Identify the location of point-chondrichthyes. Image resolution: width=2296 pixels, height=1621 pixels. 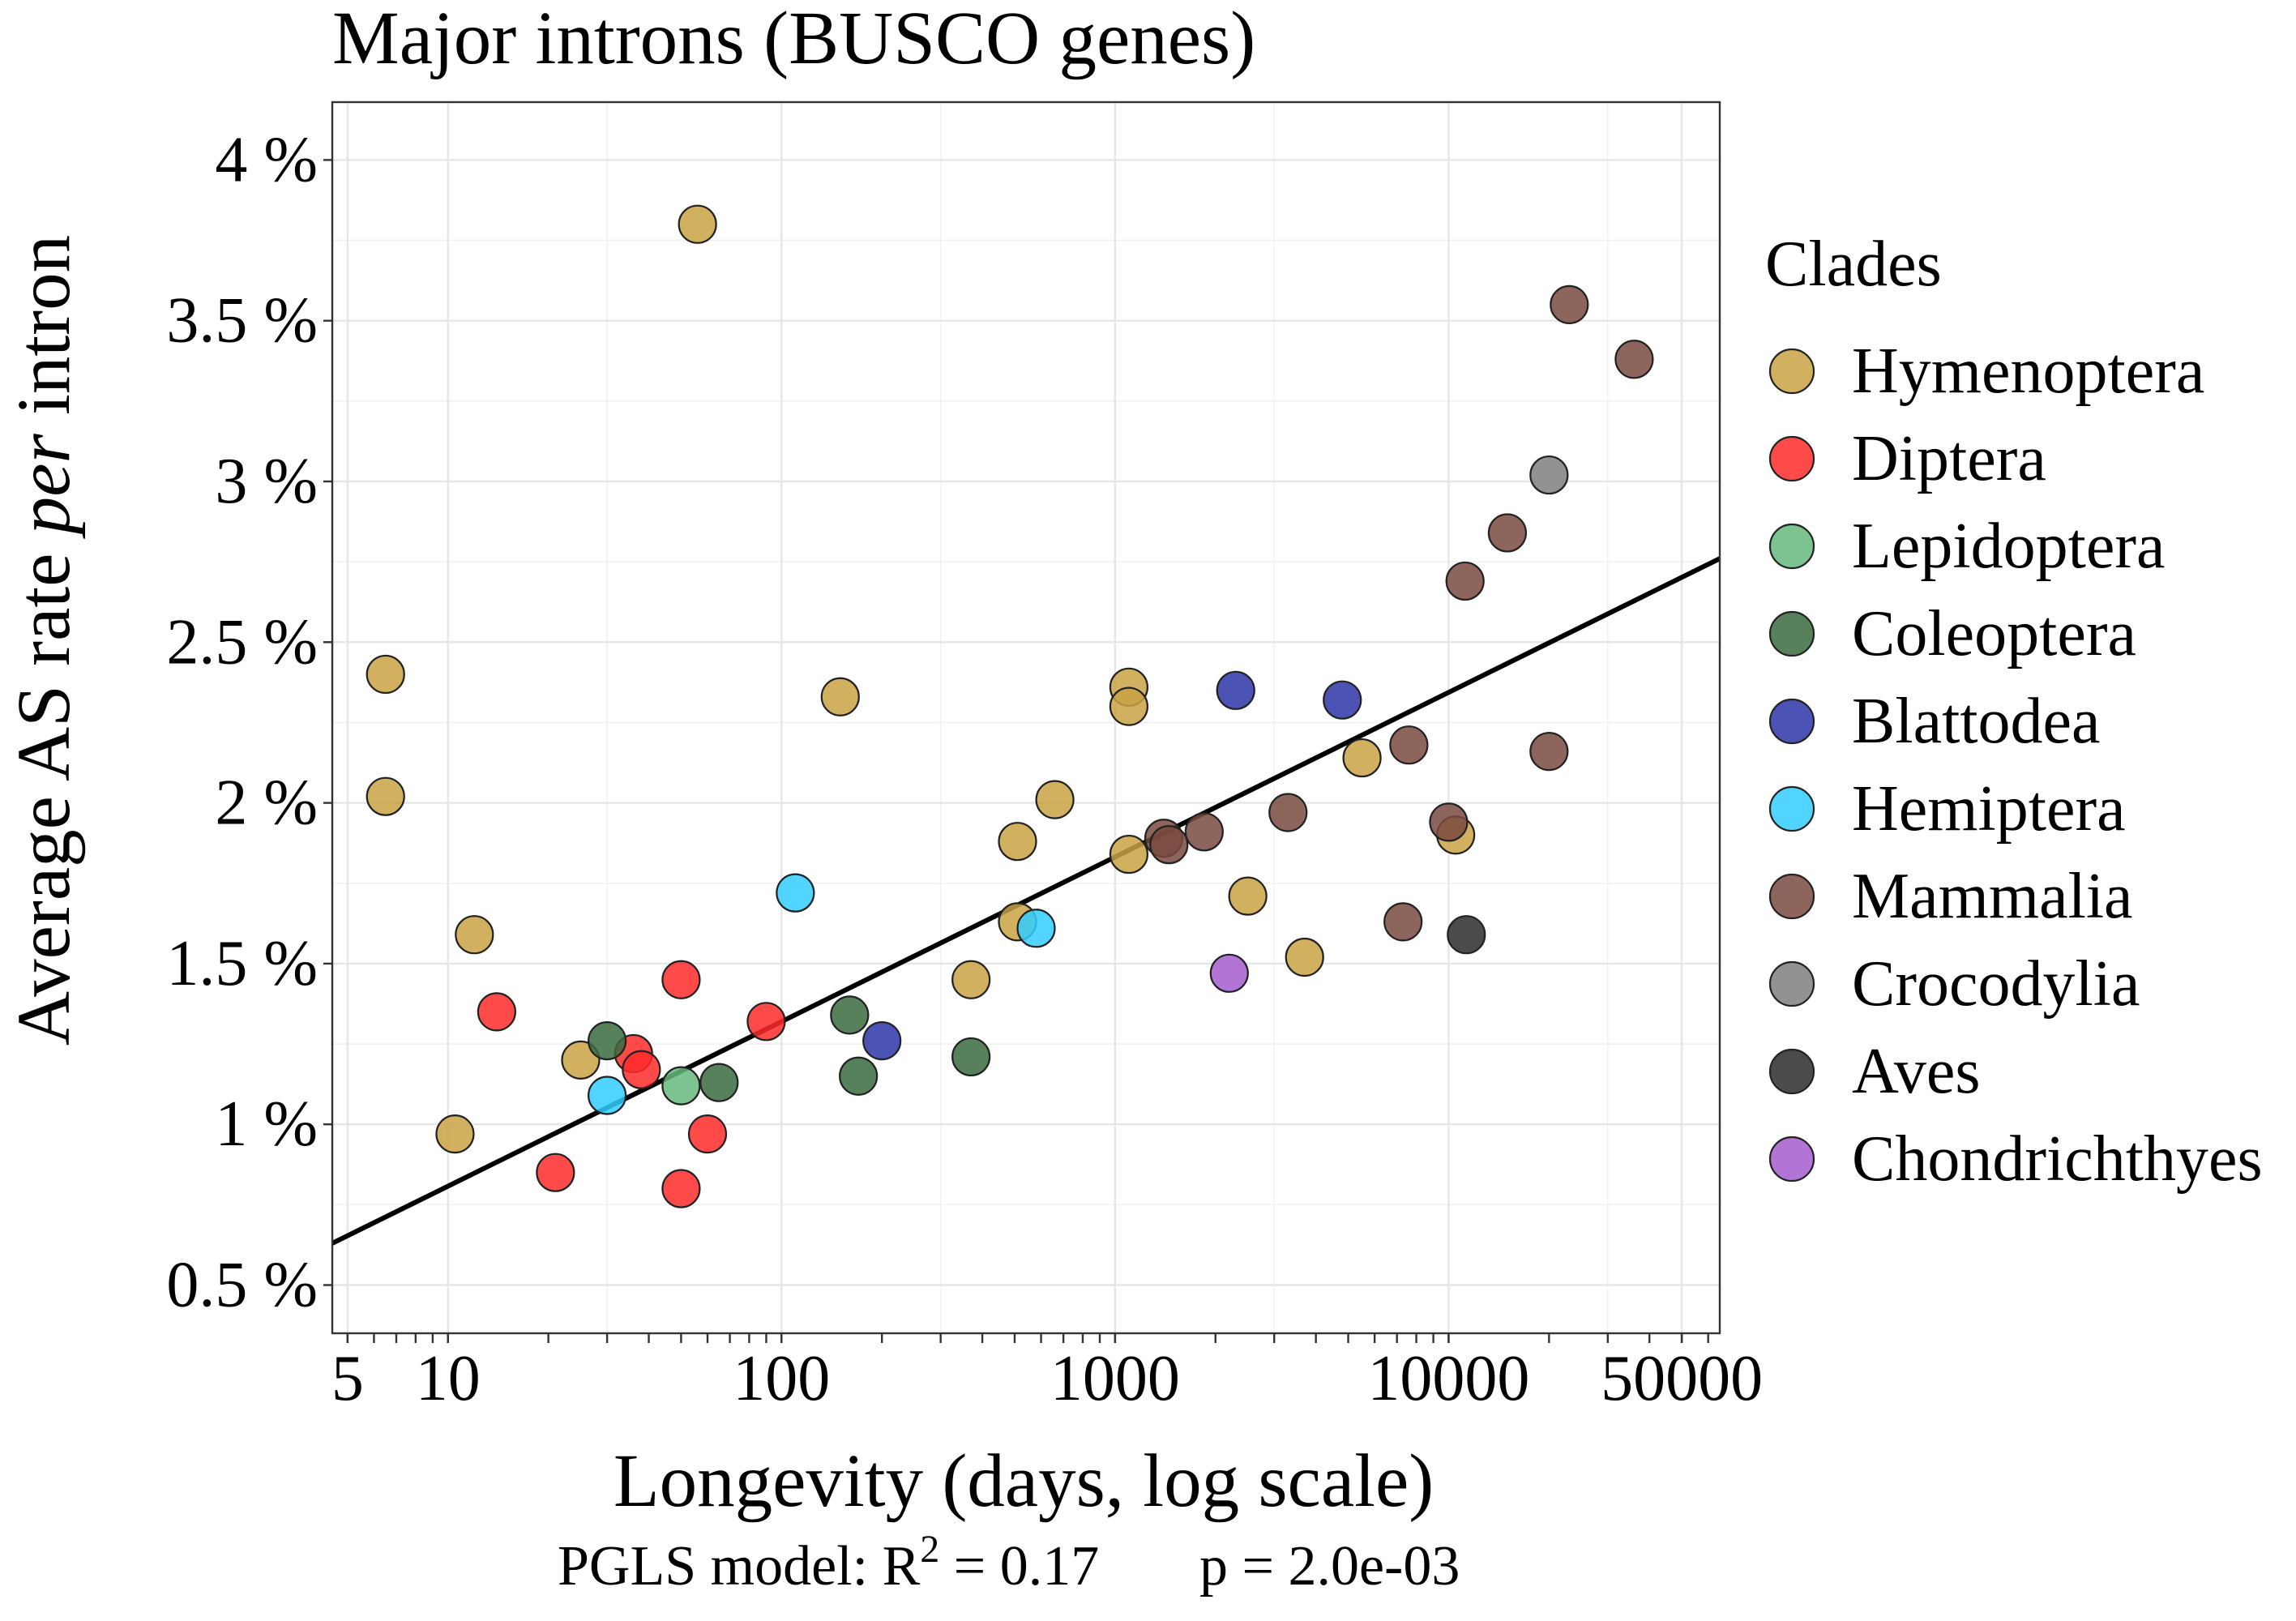
(1229, 973).